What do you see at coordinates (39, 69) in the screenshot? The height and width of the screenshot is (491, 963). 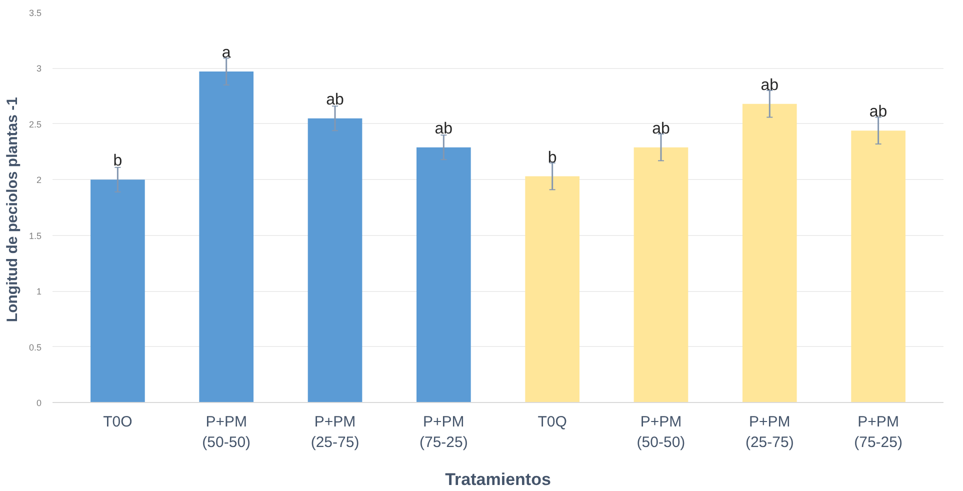 I see `y-tick-label: 3` at bounding box center [39, 69].